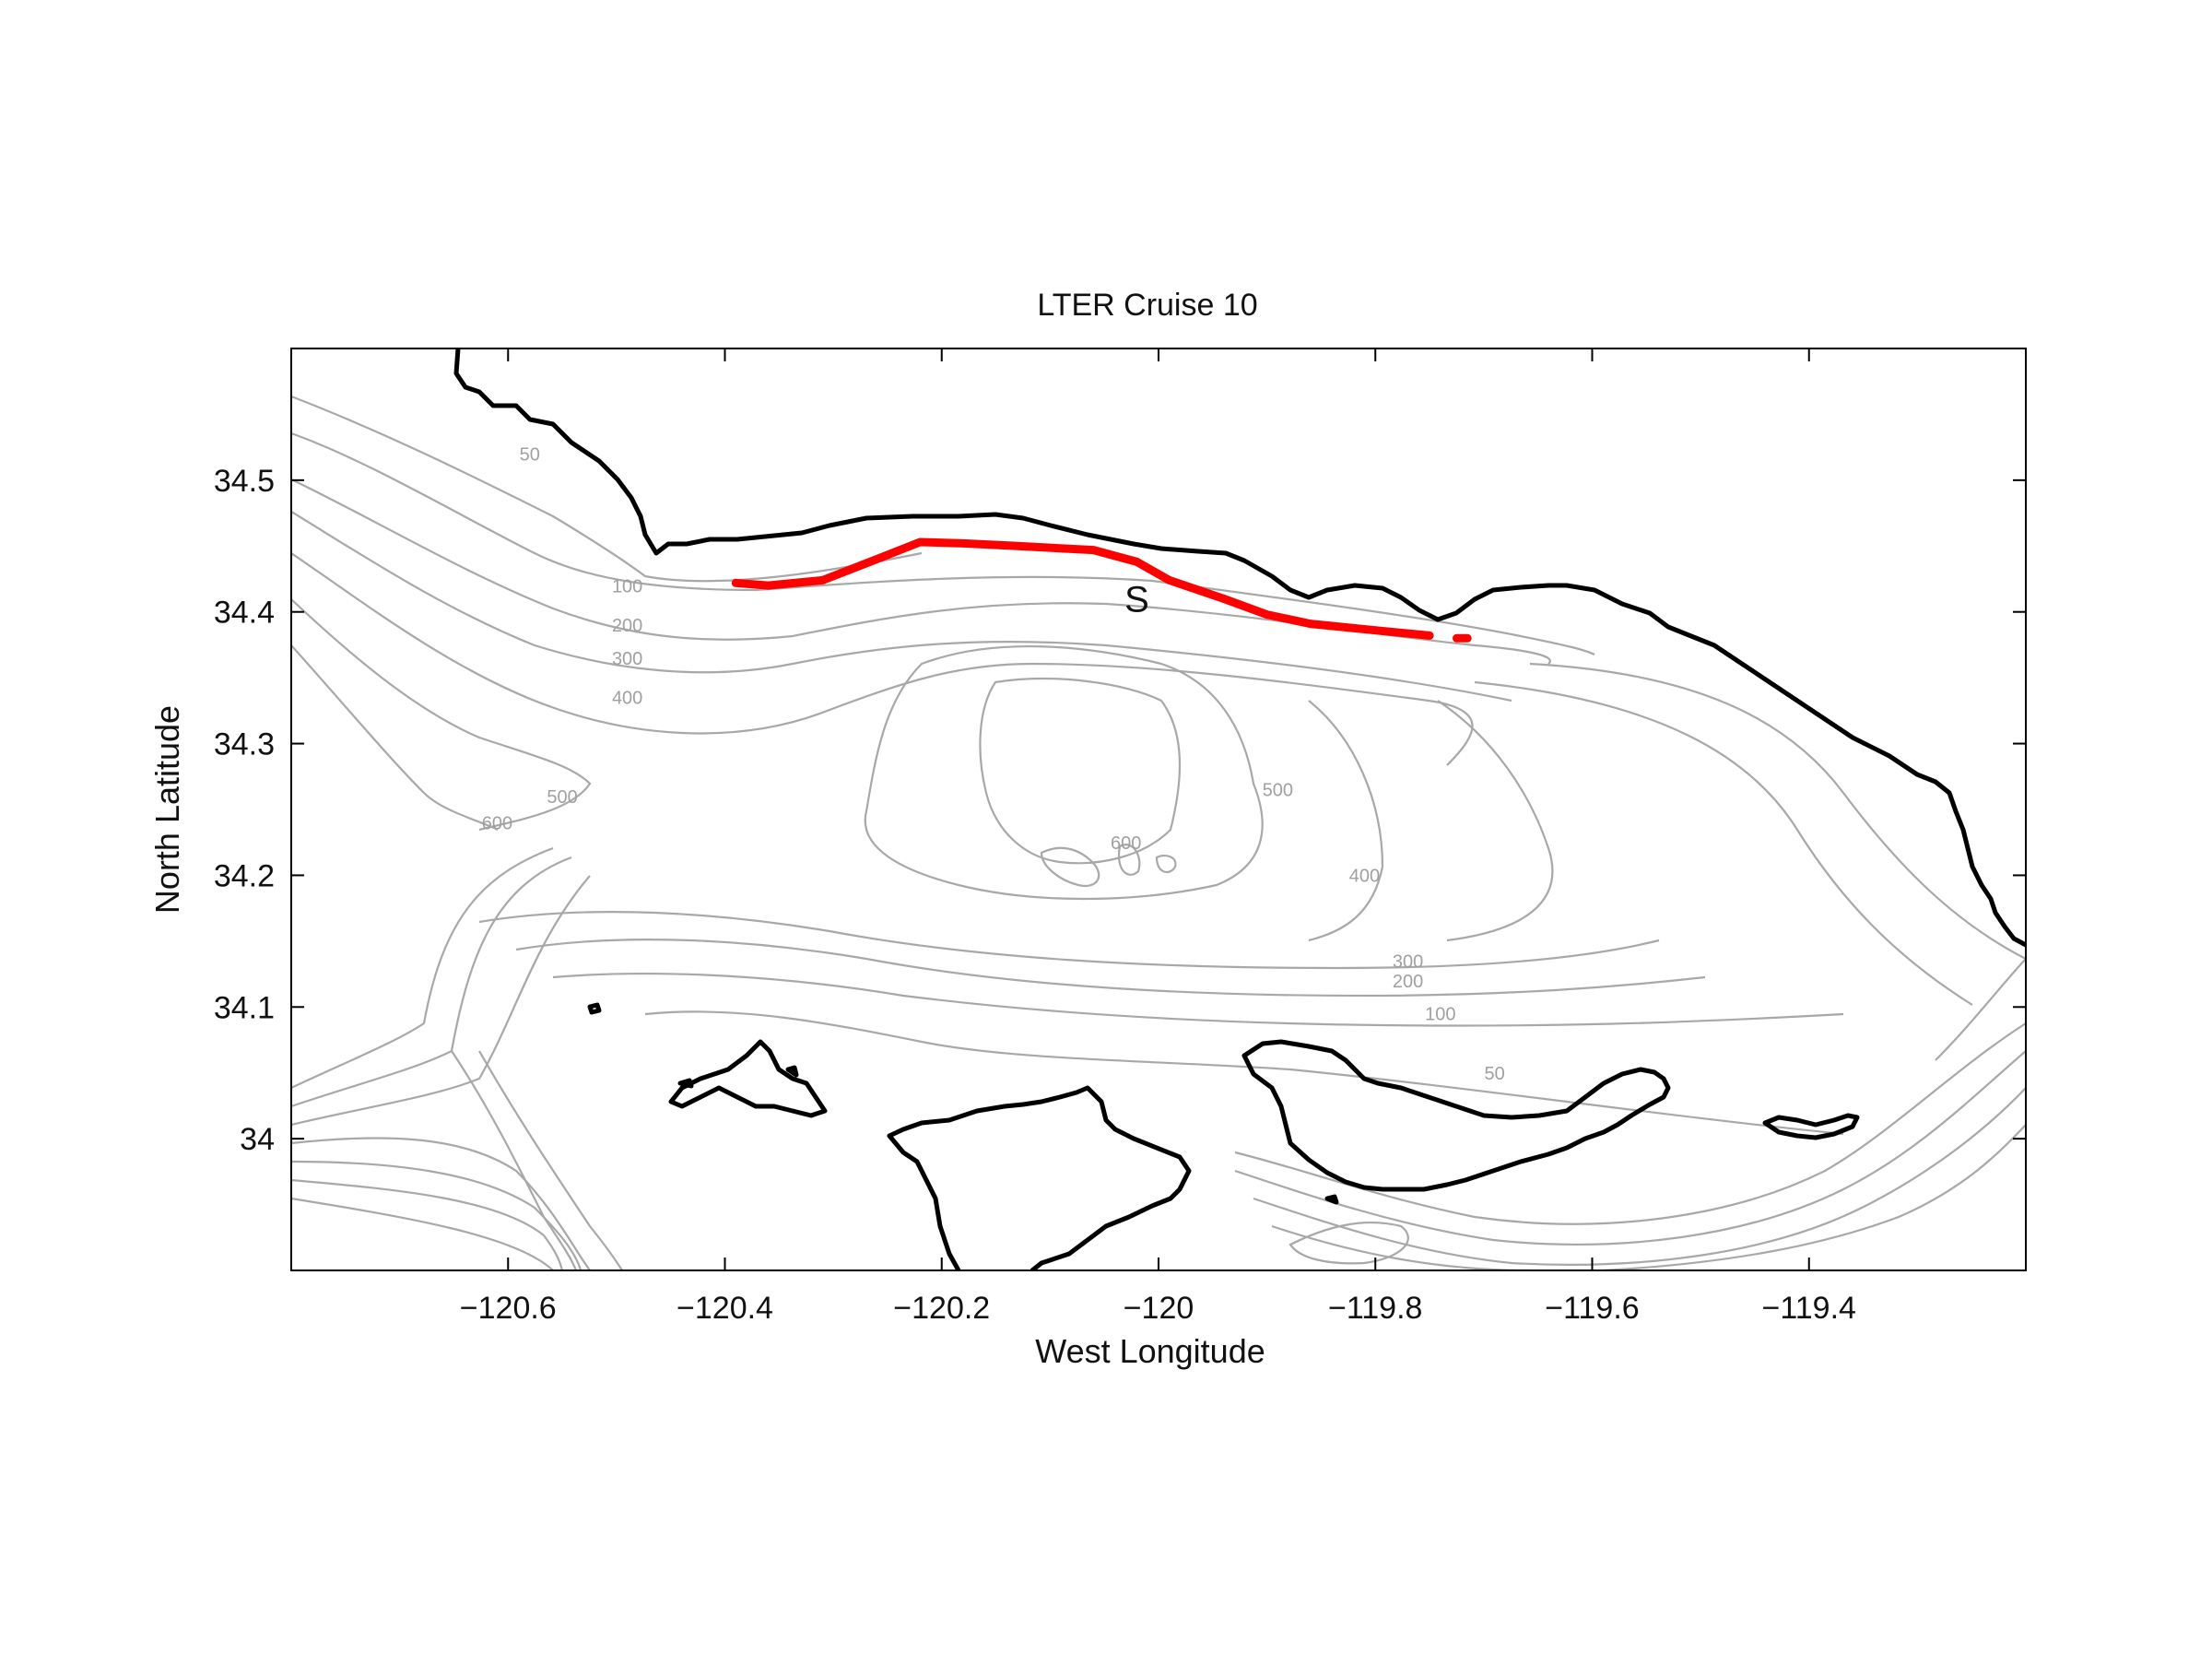 This screenshot has height=1665, width=2212. I want to click on island-santa-rosa-west, so click(924, 1201).